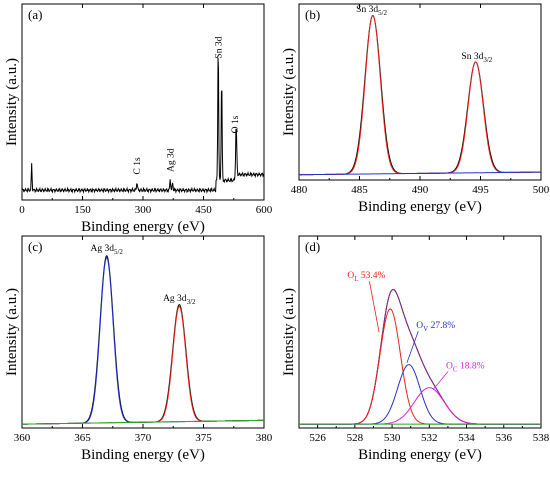 The image size is (550, 481). I want to click on x-tick-label: 530, so click(392, 438).